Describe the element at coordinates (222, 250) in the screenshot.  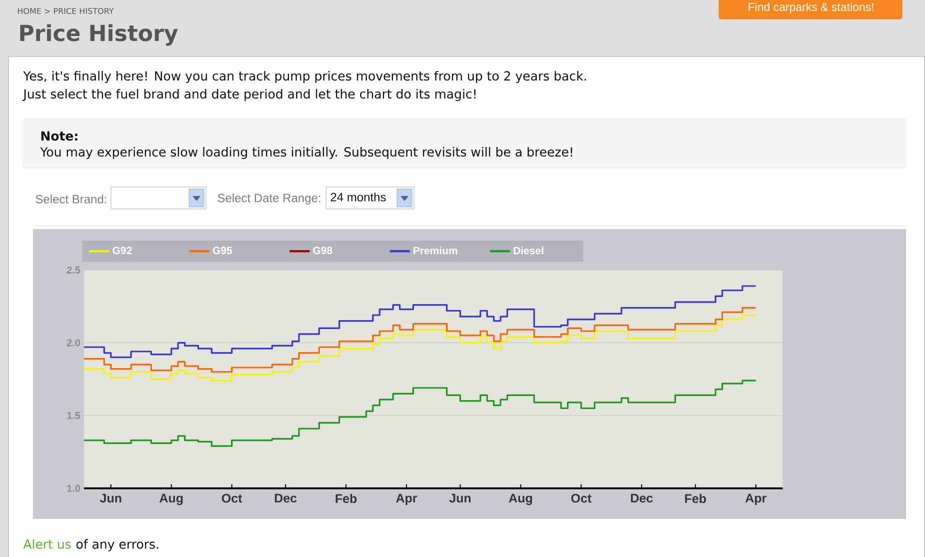
I see `legend-label: G95` at that location.